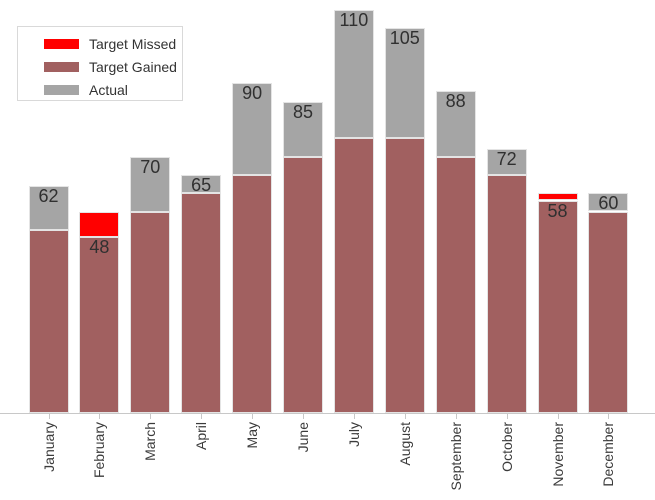  Describe the element at coordinates (557, 454) in the screenshot. I see `x-axis-label-november: November` at that location.